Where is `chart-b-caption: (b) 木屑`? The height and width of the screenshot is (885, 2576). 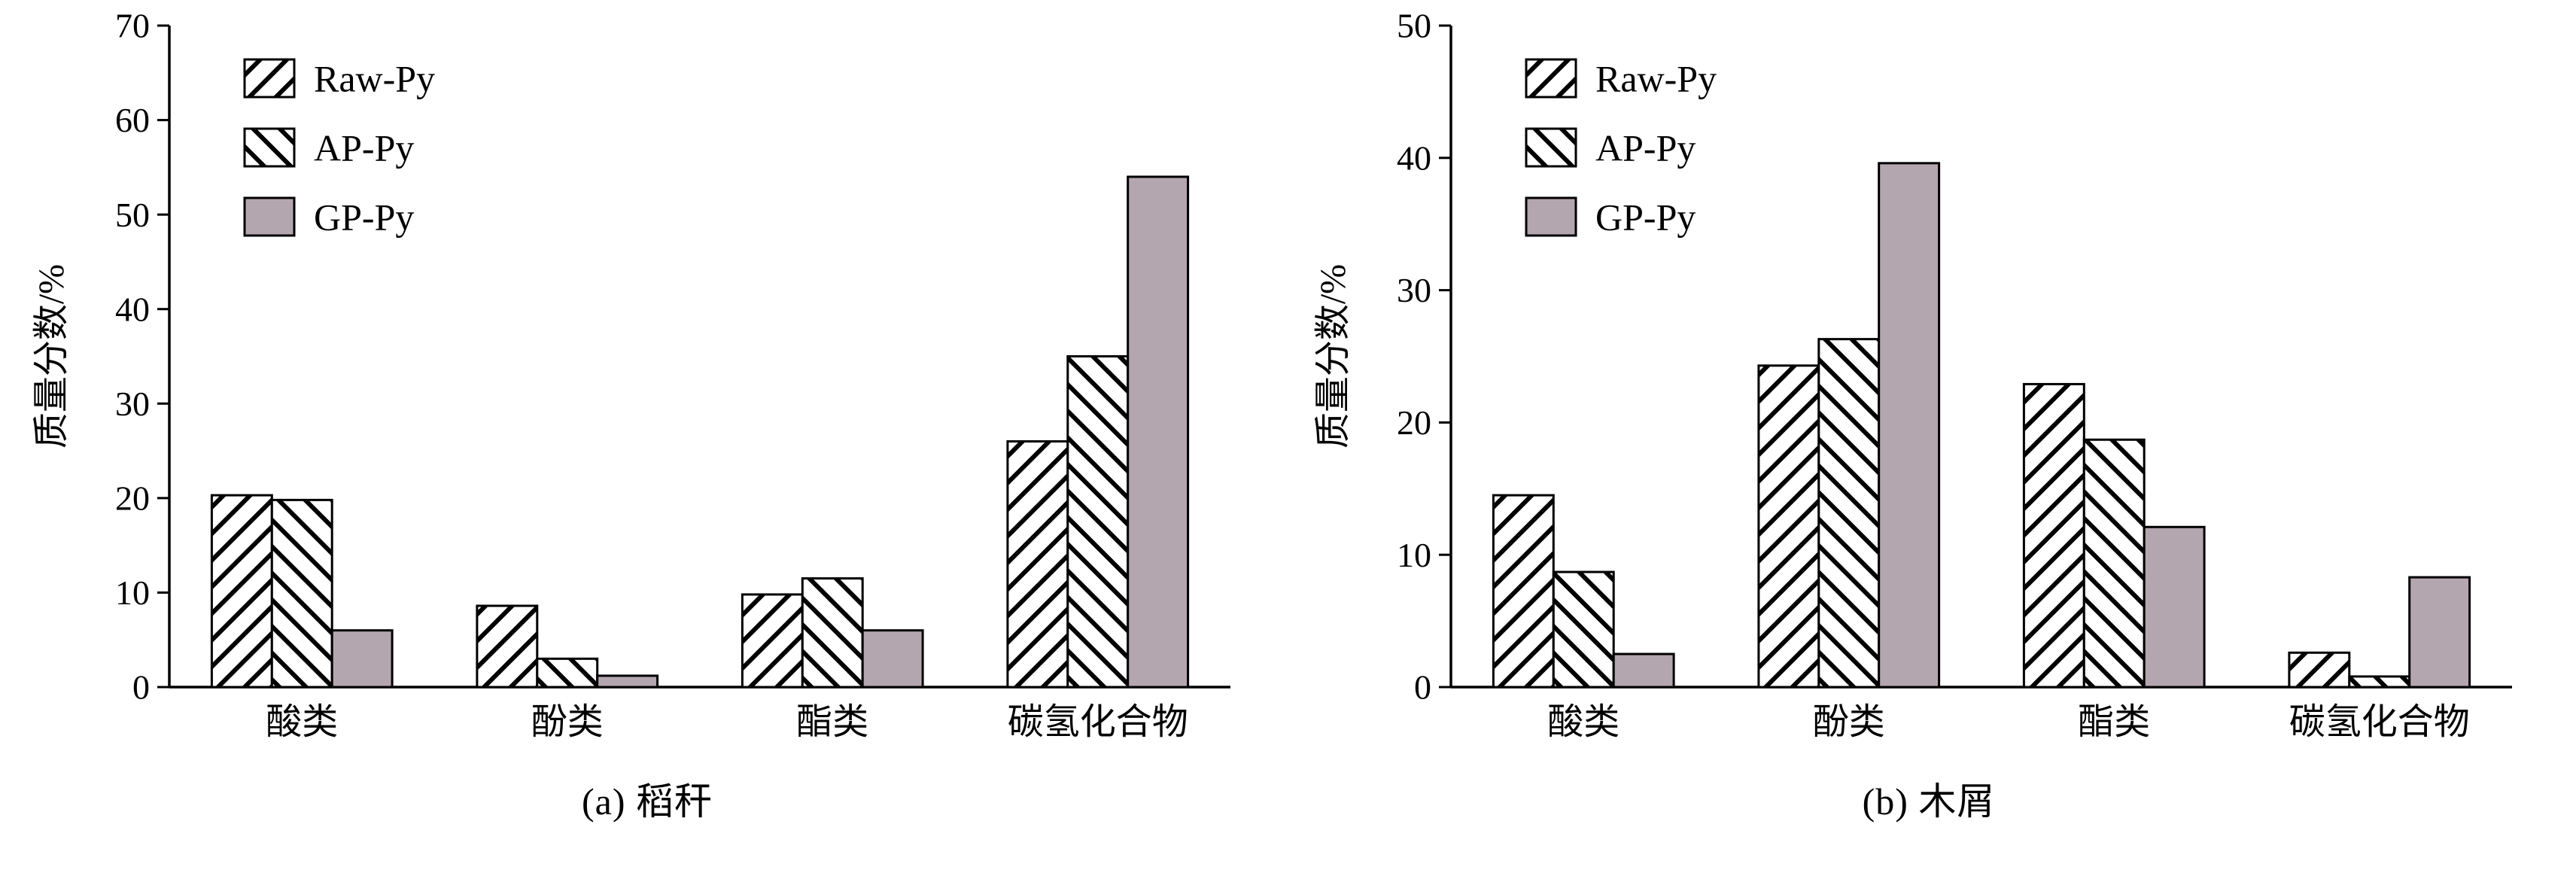
chart-b-caption: (b) 木屑 is located at coordinates (1929, 801).